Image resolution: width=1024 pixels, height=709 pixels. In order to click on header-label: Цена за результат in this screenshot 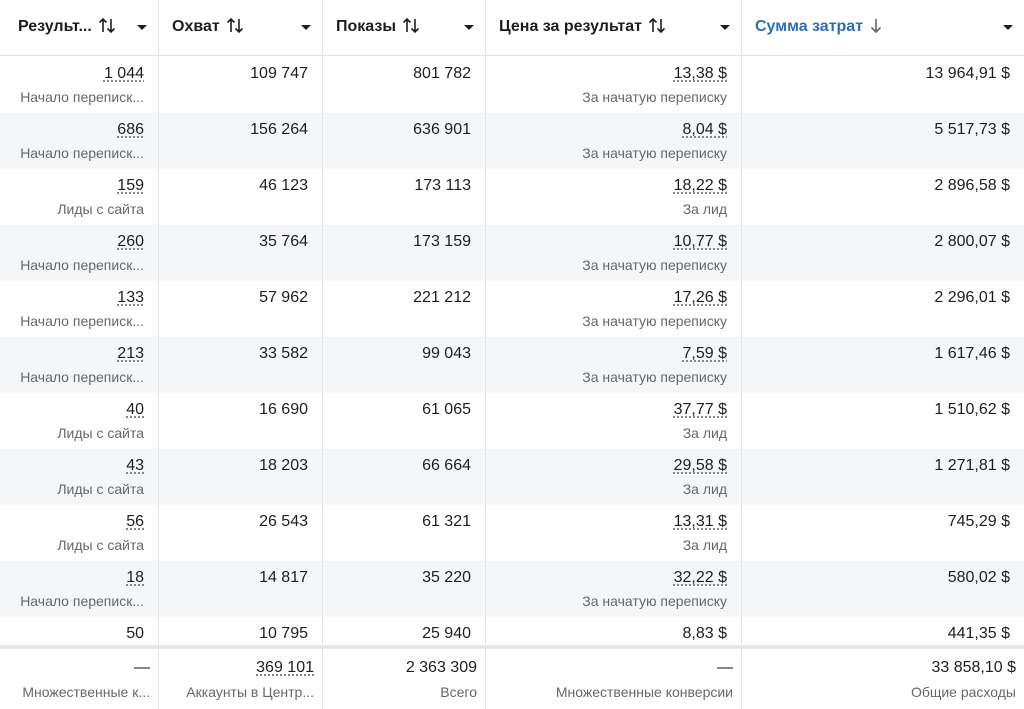, I will do `click(570, 26)`.